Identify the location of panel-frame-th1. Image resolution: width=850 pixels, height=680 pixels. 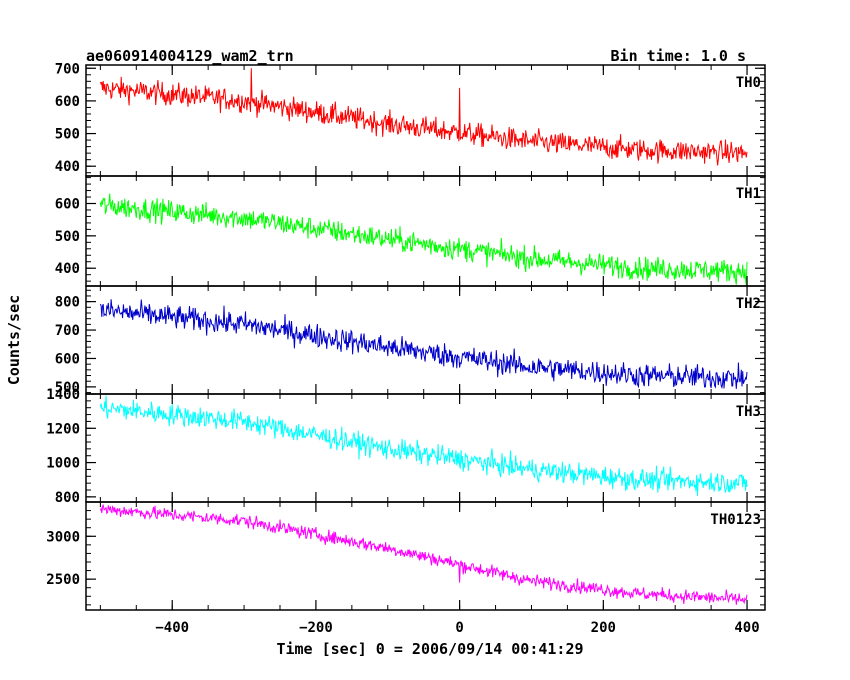
(425, 231).